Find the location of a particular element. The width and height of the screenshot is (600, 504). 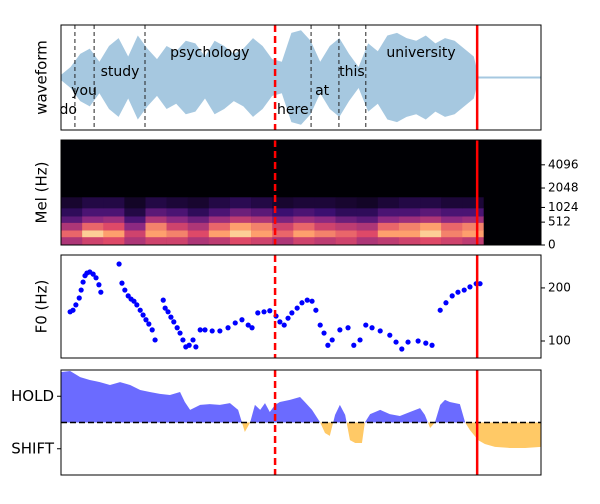

y-axis-label: Mel (Hz) is located at coordinates (42, 193).